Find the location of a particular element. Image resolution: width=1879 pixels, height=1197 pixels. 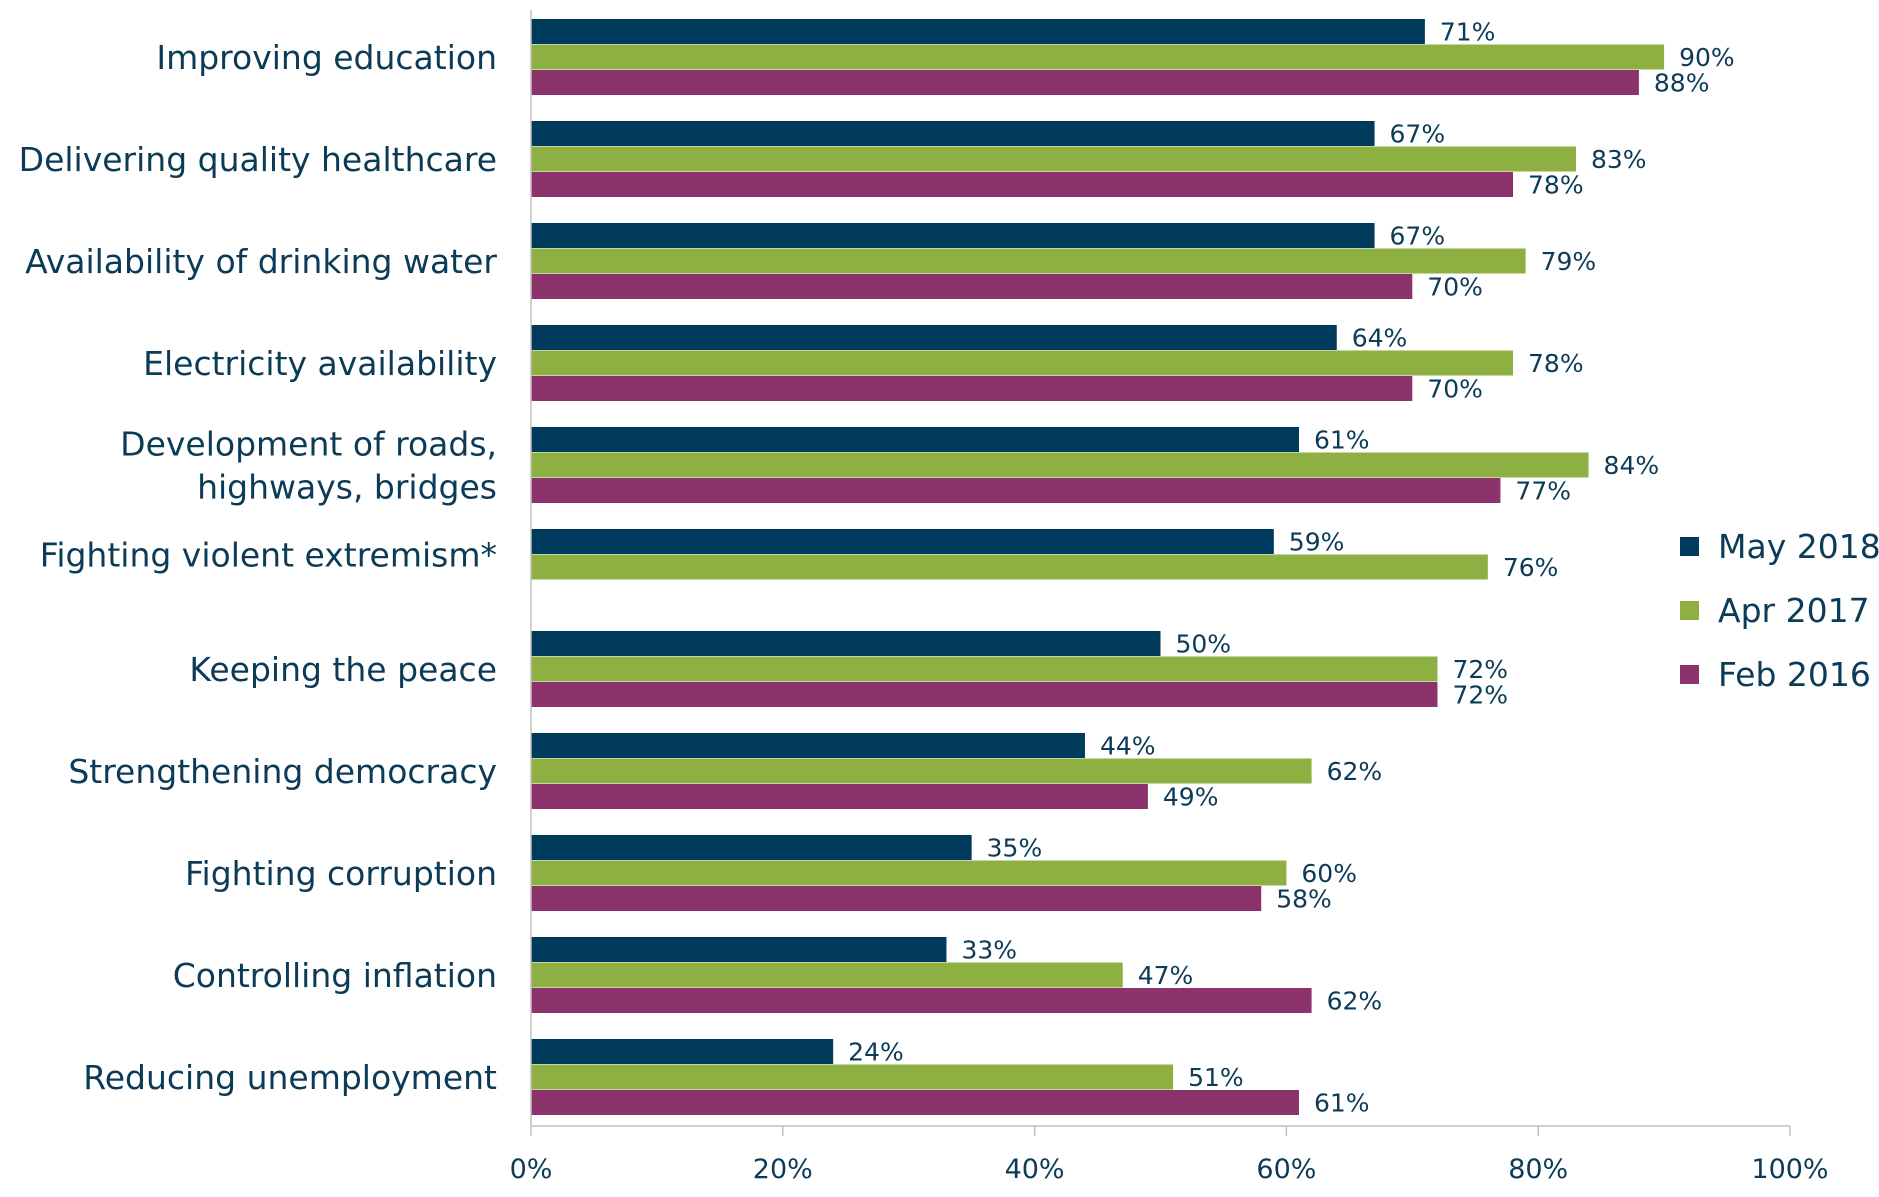

value-label-1-series-2: 90% is located at coordinates (1707, 57).